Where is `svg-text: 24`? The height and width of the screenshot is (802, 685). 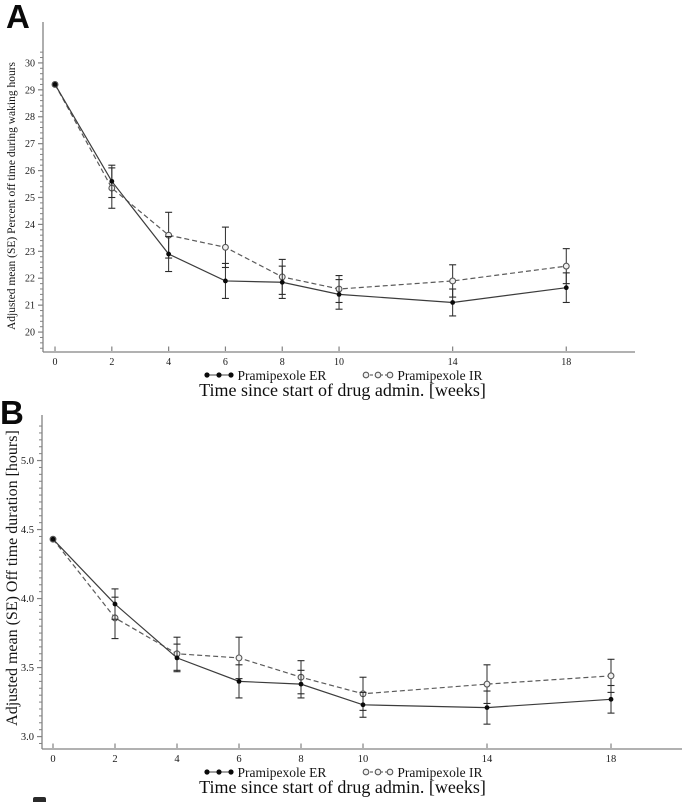 svg-text: 24 is located at coordinates (30, 225).